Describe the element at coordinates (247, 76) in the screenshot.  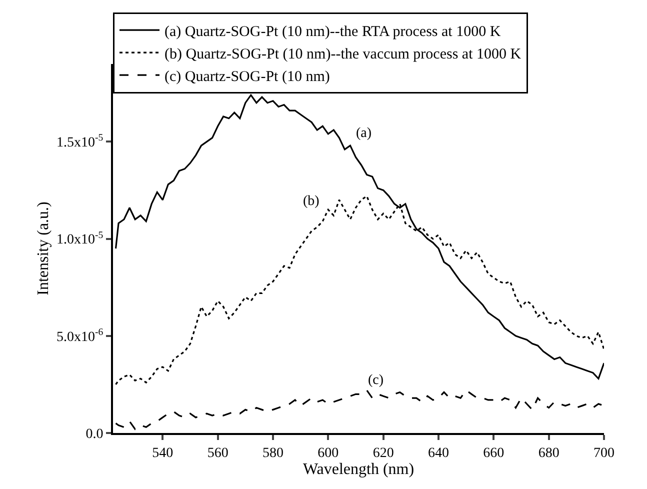
I see `legend-label: (c) Quartz-SOG-Pt (10 nm)` at that location.